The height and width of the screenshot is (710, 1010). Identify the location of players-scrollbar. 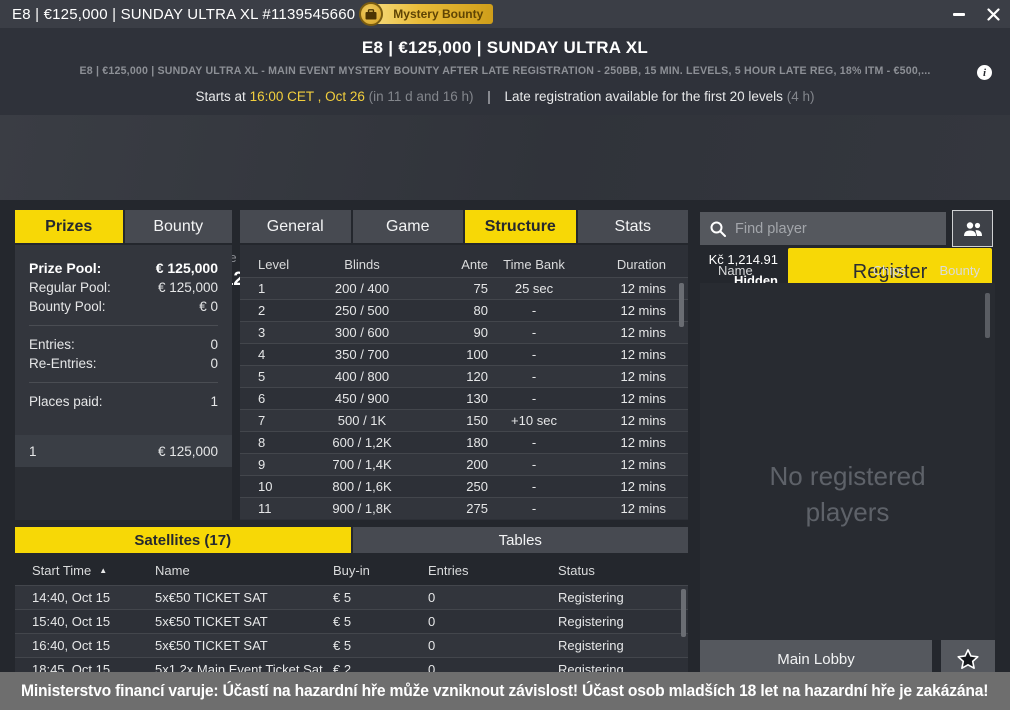
(987, 315).